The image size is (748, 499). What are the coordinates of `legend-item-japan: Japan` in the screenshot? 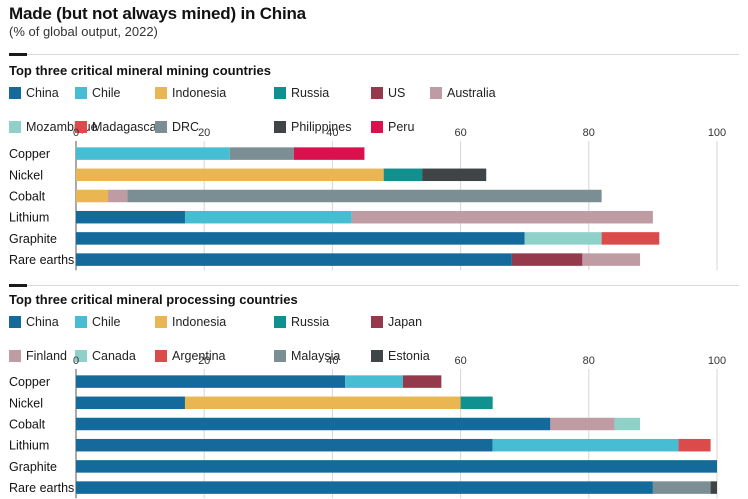 It's located at (396, 322).